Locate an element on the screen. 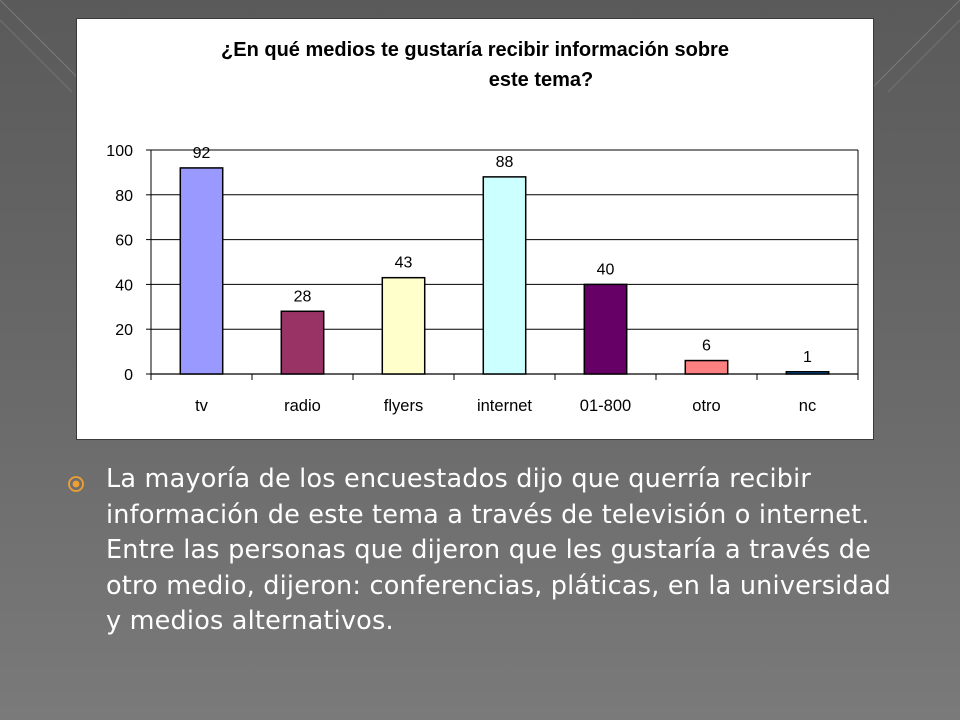  x-tick-label: nc is located at coordinates (807, 406).